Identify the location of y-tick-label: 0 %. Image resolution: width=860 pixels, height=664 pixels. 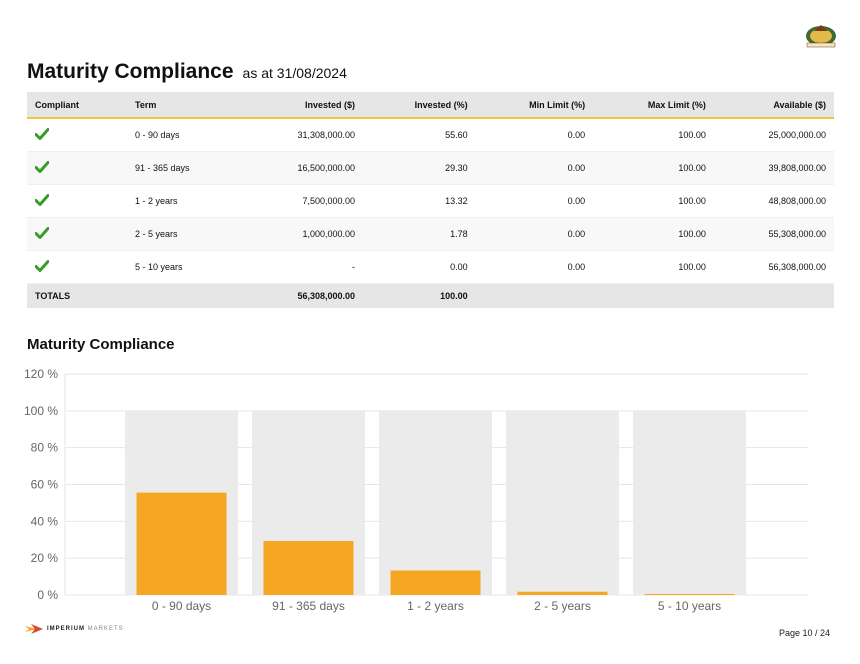
(47, 595).